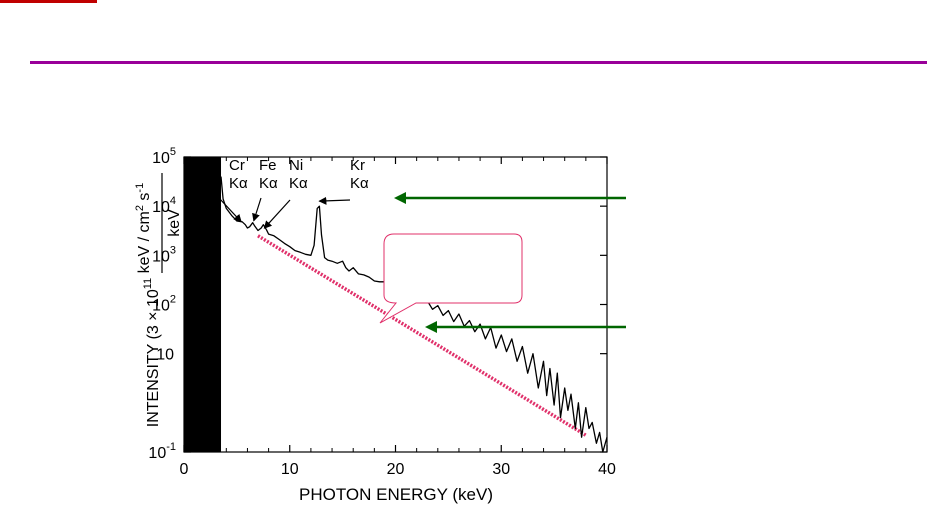 The width and height of the screenshot is (927, 530). I want to click on y-tick-label: 10², so click(164, 304).